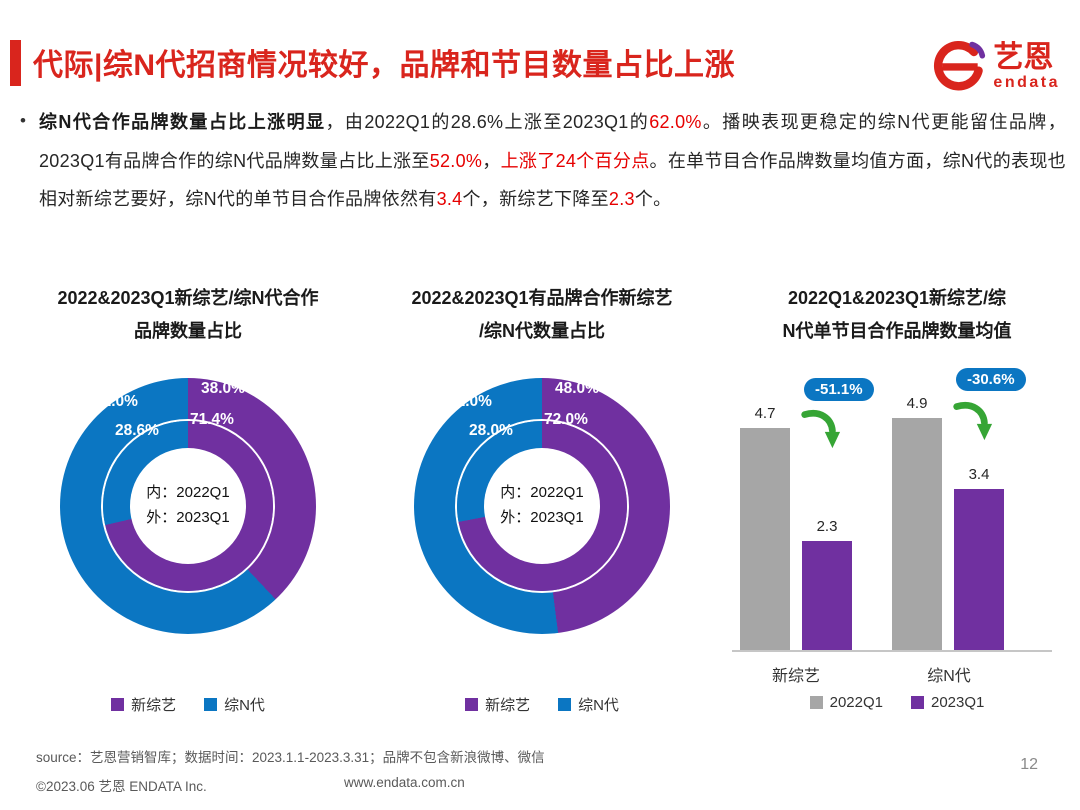  I want to click on chart-title-line1: 2022&2023Q1新综艺/综N代合作, so click(188, 298).